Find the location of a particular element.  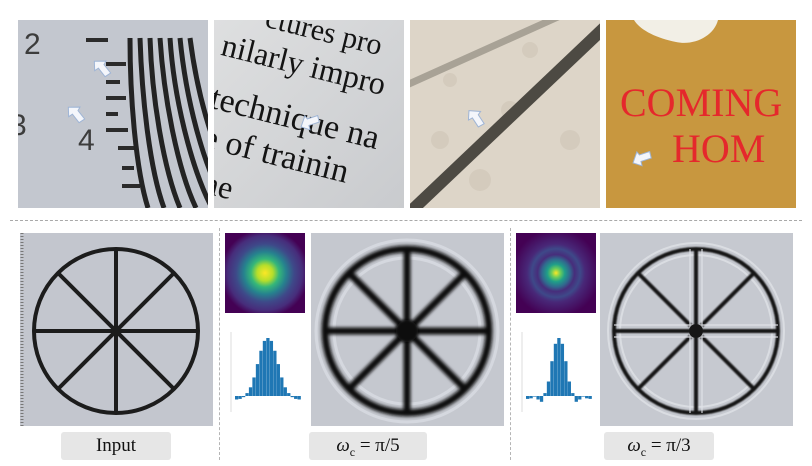

caption-cutoff-pi-5: ωc = π/5 is located at coordinates (368, 446).